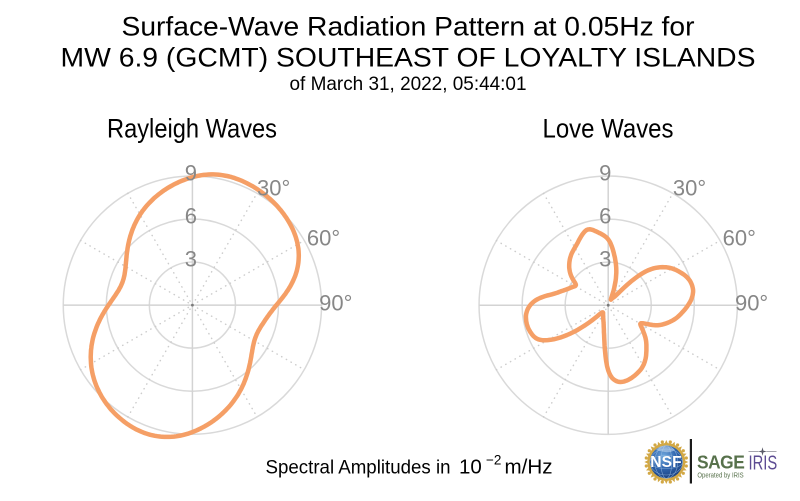  What do you see at coordinates (493, 460) in the screenshot?
I see `svg-text: −2` at bounding box center [493, 460].